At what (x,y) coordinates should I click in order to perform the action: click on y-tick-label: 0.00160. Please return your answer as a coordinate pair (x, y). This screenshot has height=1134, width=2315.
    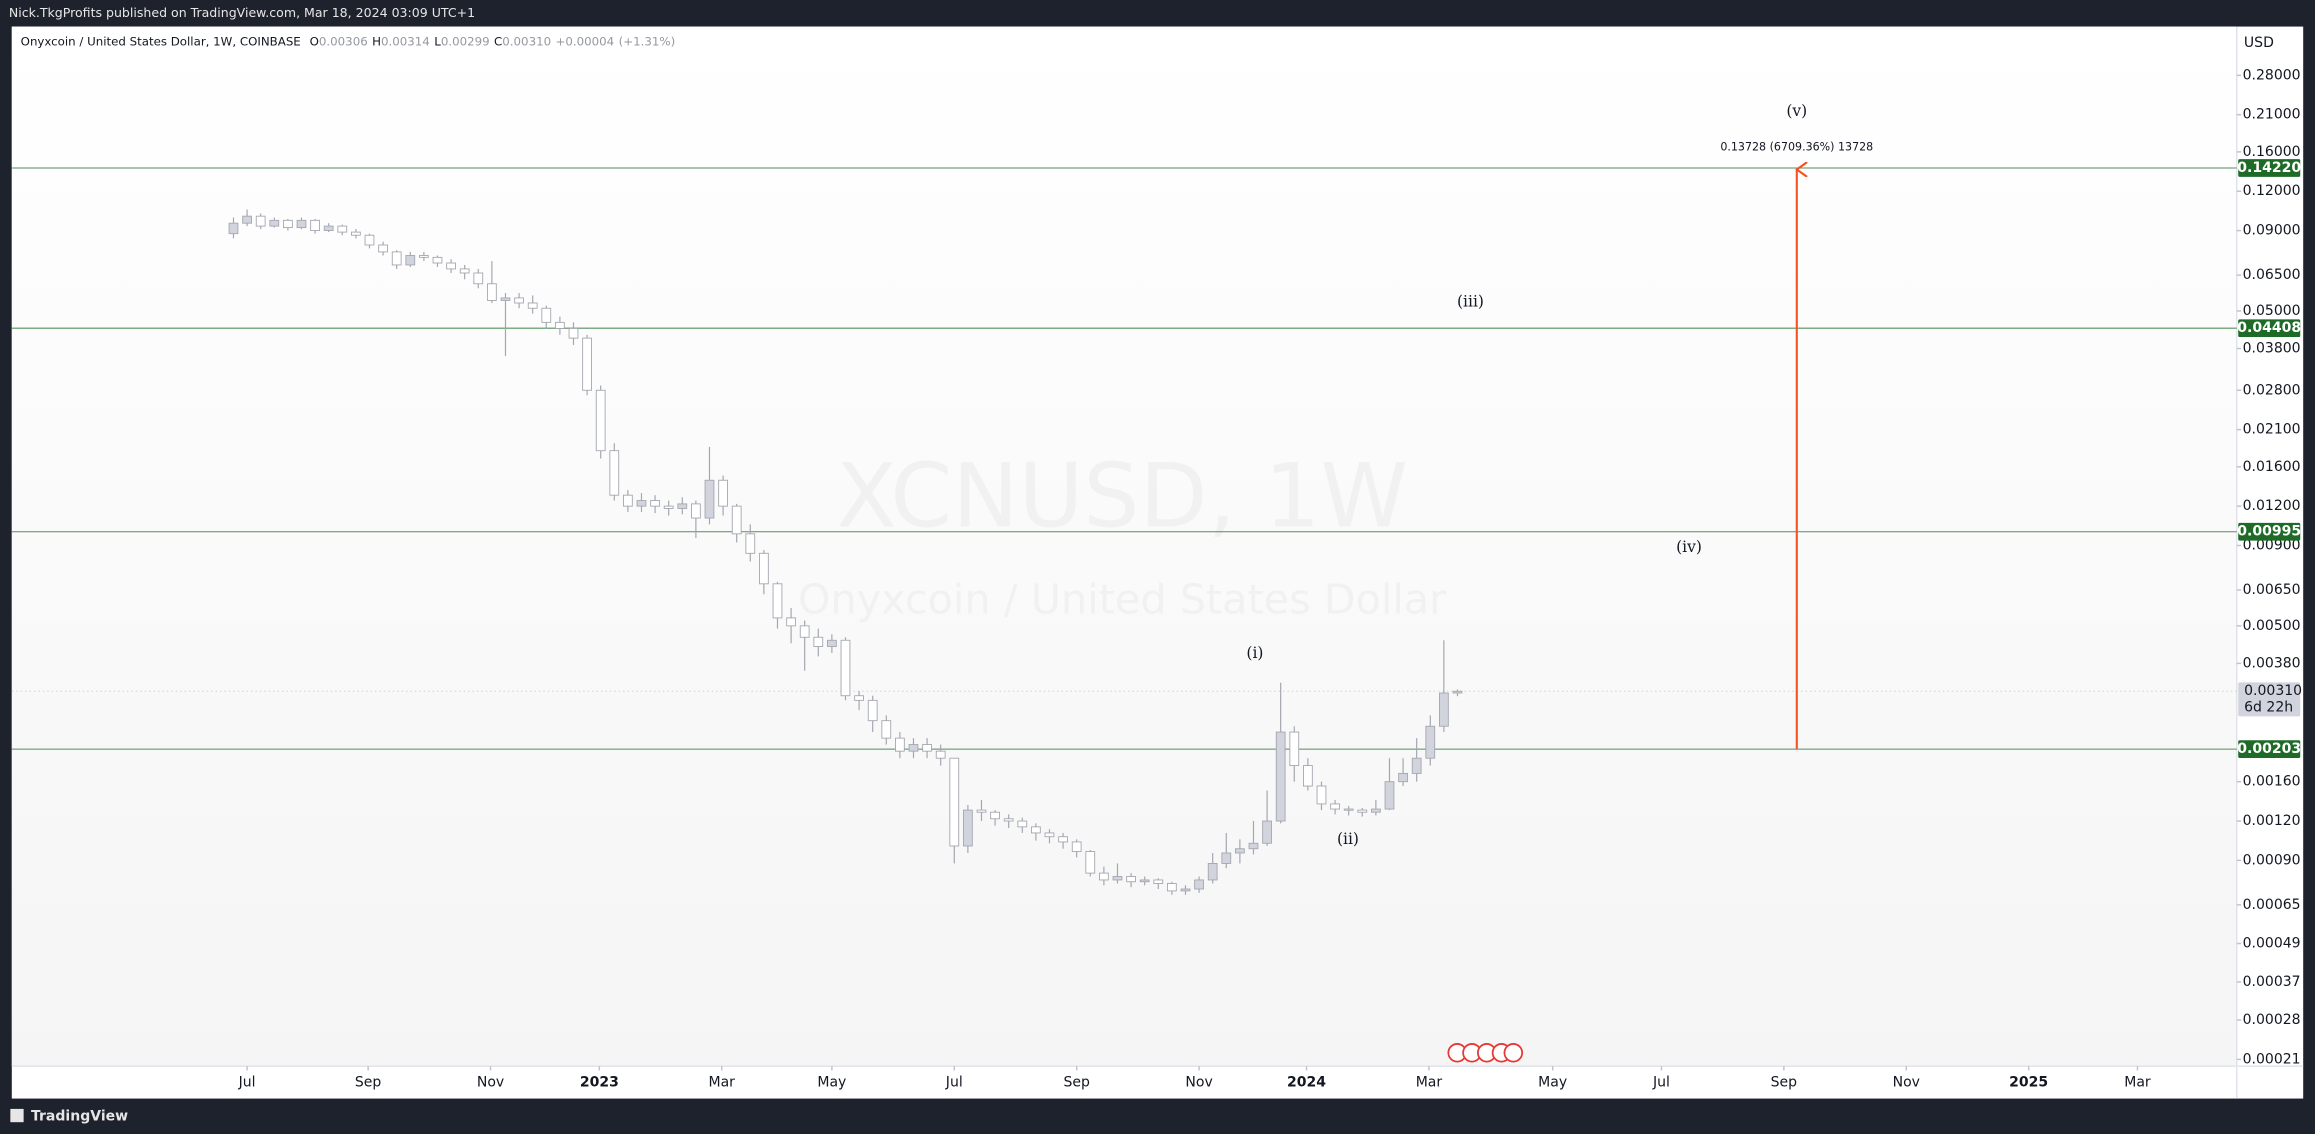
    Looking at the image, I should click on (2272, 782).